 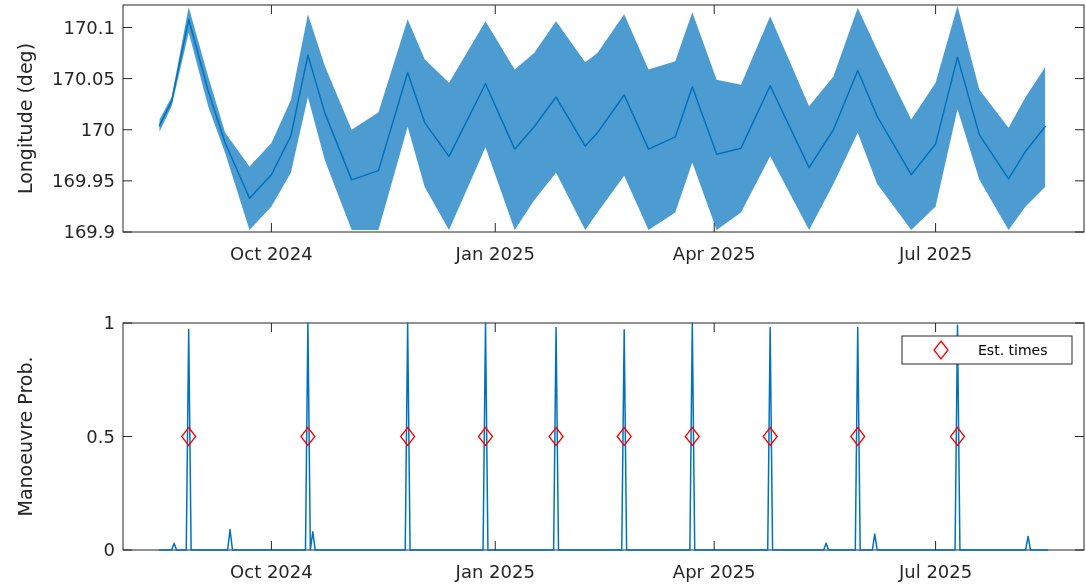 What do you see at coordinates (100, 436) in the screenshot?
I see `y-tick-label: 0.5` at bounding box center [100, 436].